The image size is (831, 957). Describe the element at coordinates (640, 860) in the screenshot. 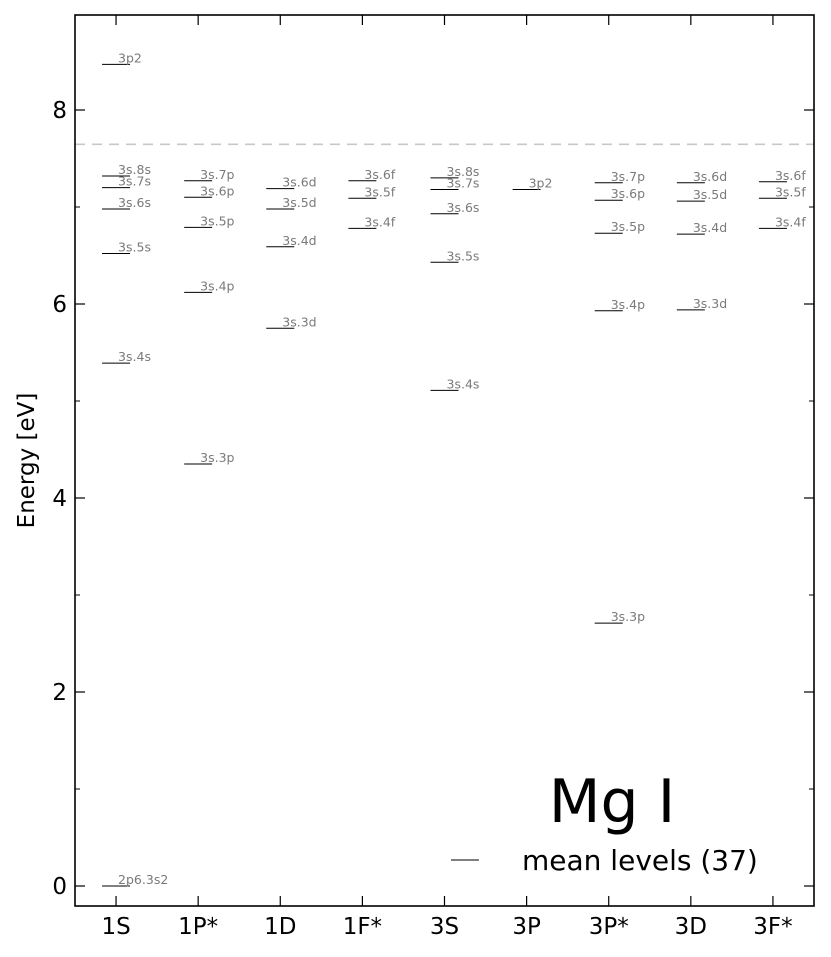

I see `legend-label: mean levels (37)` at that location.